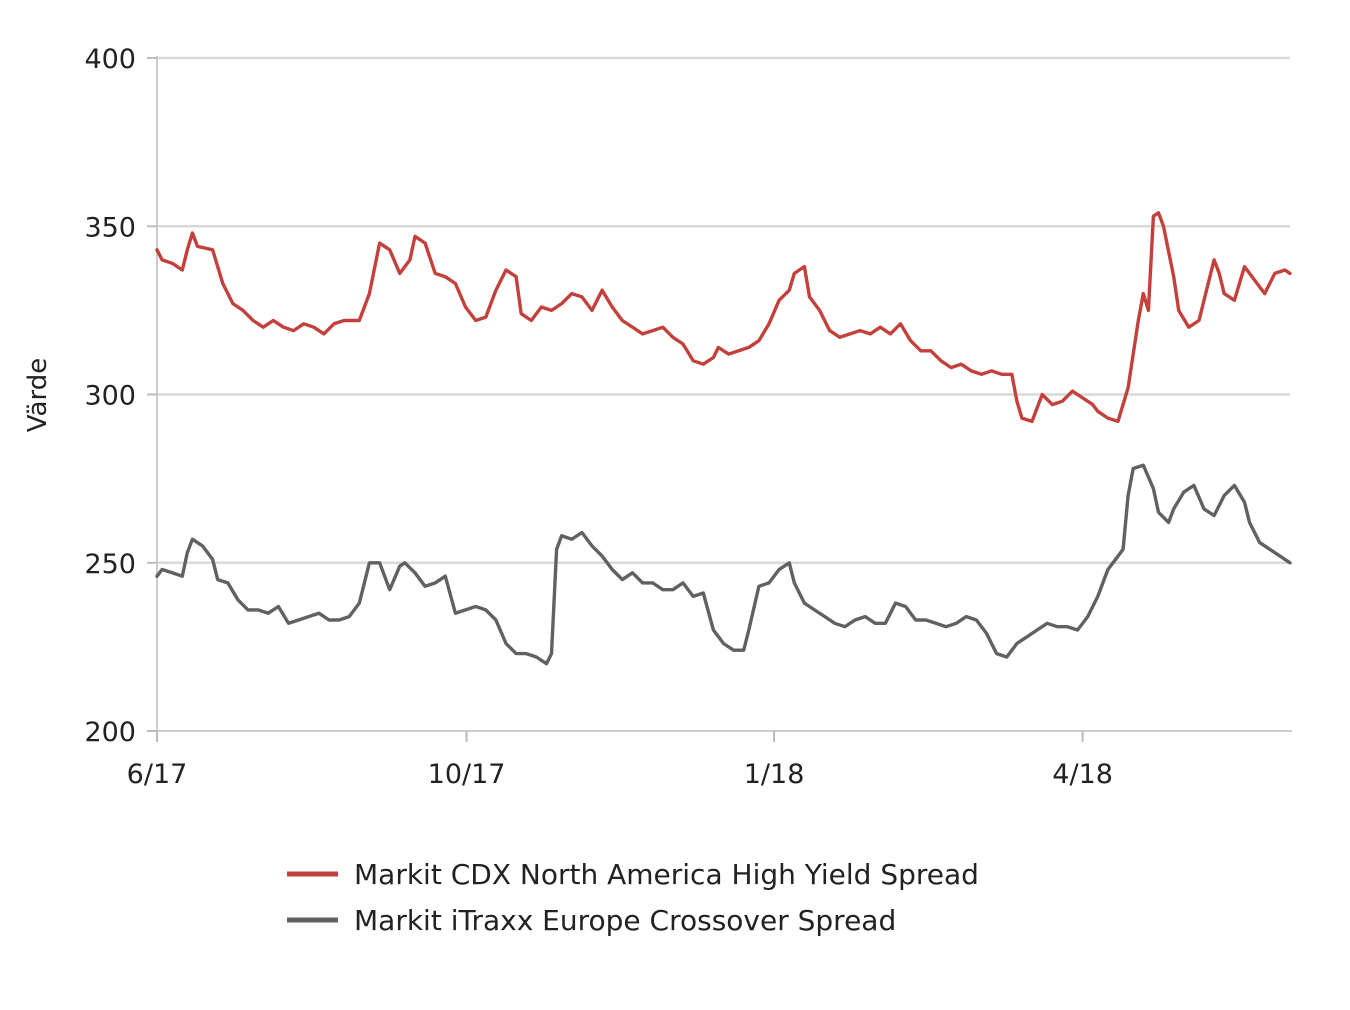  I want to click on x-tick-label: 6/17, so click(157, 774).